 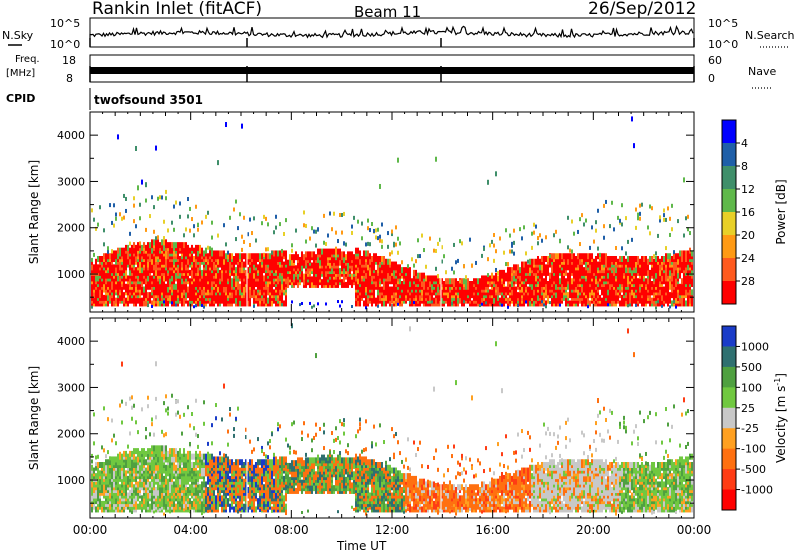 I want to click on colorbar-tick-label: 20, so click(x=748, y=235).